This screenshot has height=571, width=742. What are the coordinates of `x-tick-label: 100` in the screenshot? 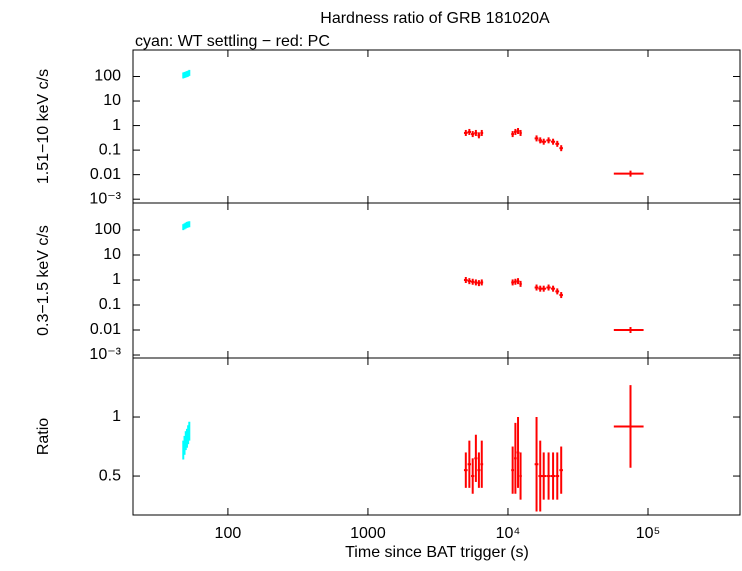 It's located at (228, 533).